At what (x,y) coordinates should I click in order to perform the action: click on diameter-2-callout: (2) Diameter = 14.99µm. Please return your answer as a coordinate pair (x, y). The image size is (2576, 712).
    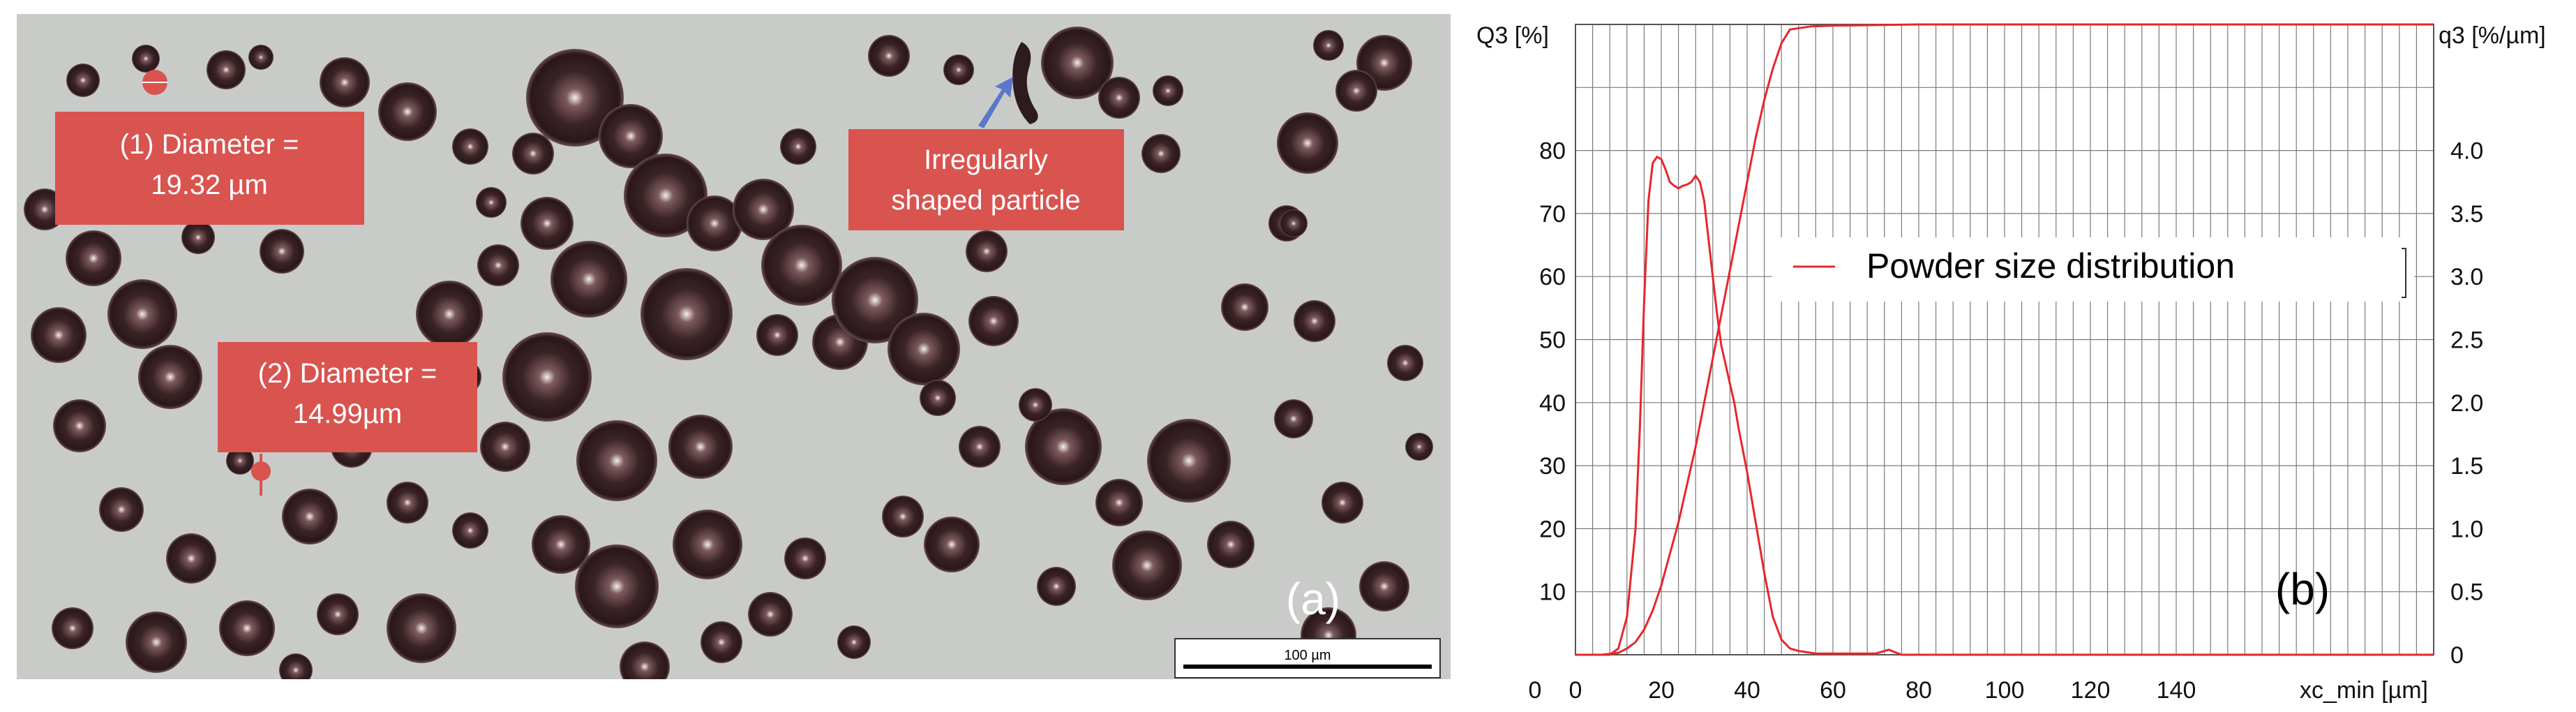
    Looking at the image, I should click on (347, 397).